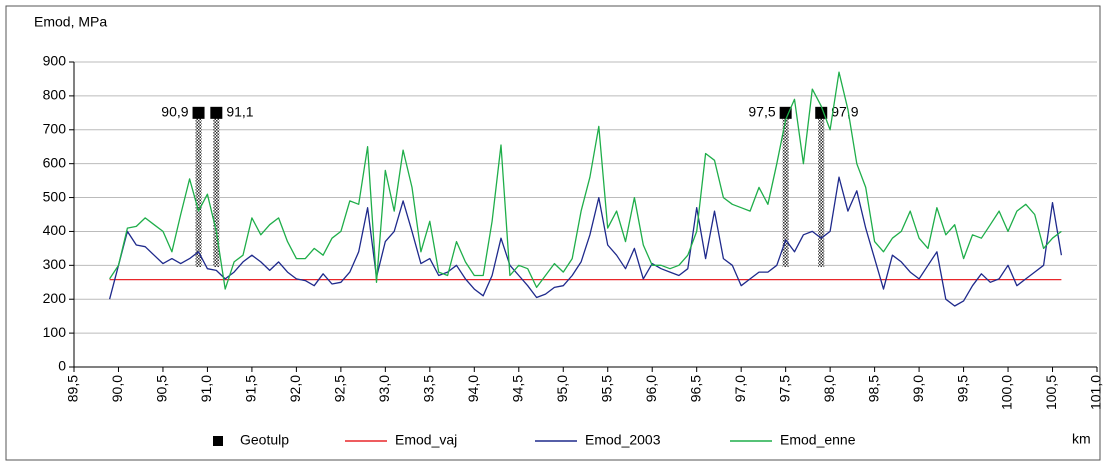  What do you see at coordinates (55, 162) in the screenshot?
I see `y-tick-label: 600` at bounding box center [55, 162].